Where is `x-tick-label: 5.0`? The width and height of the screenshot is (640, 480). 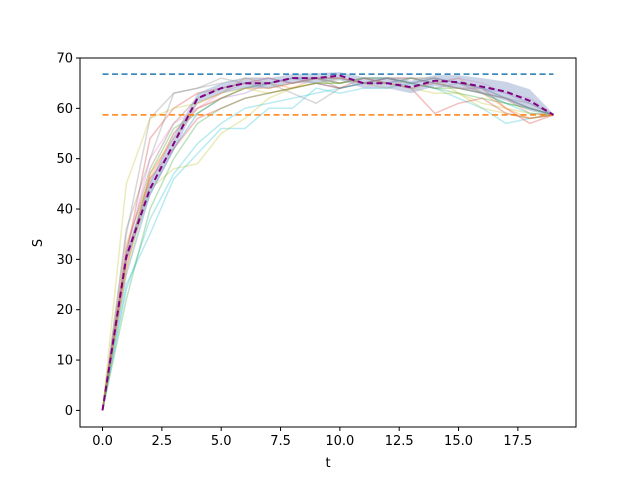
x-tick-label: 5.0 is located at coordinates (221, 441).